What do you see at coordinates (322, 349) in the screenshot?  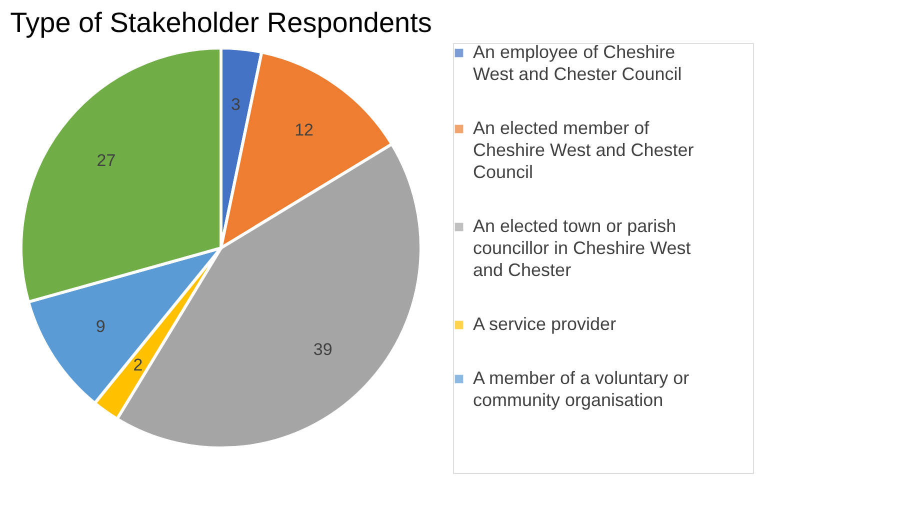 I see `data-label: 39` at bounding box center [322, 349].